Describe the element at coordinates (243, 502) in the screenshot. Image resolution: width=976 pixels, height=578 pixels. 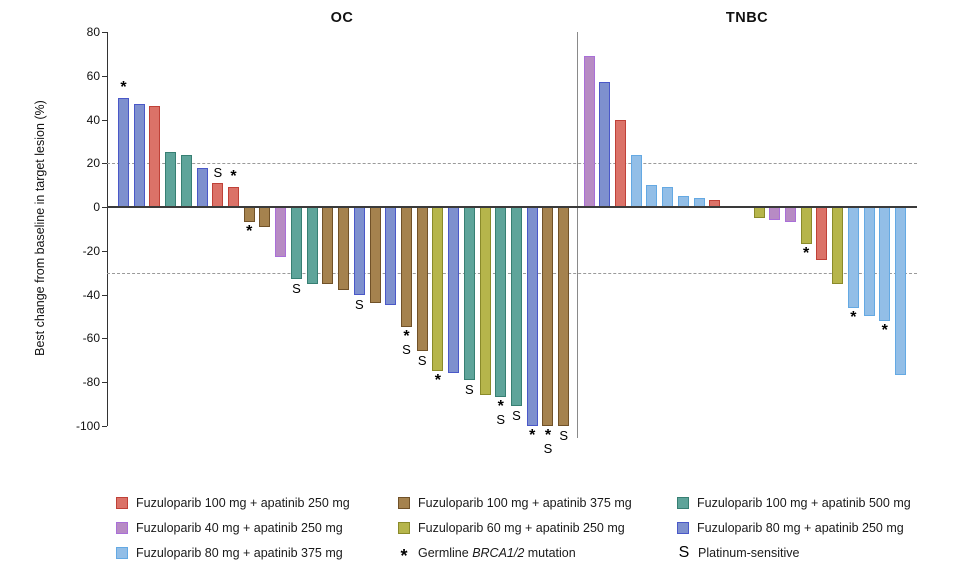
I see `legend-label: Fuzuloparib 100 mg + apatinib 250 mg` at that location.